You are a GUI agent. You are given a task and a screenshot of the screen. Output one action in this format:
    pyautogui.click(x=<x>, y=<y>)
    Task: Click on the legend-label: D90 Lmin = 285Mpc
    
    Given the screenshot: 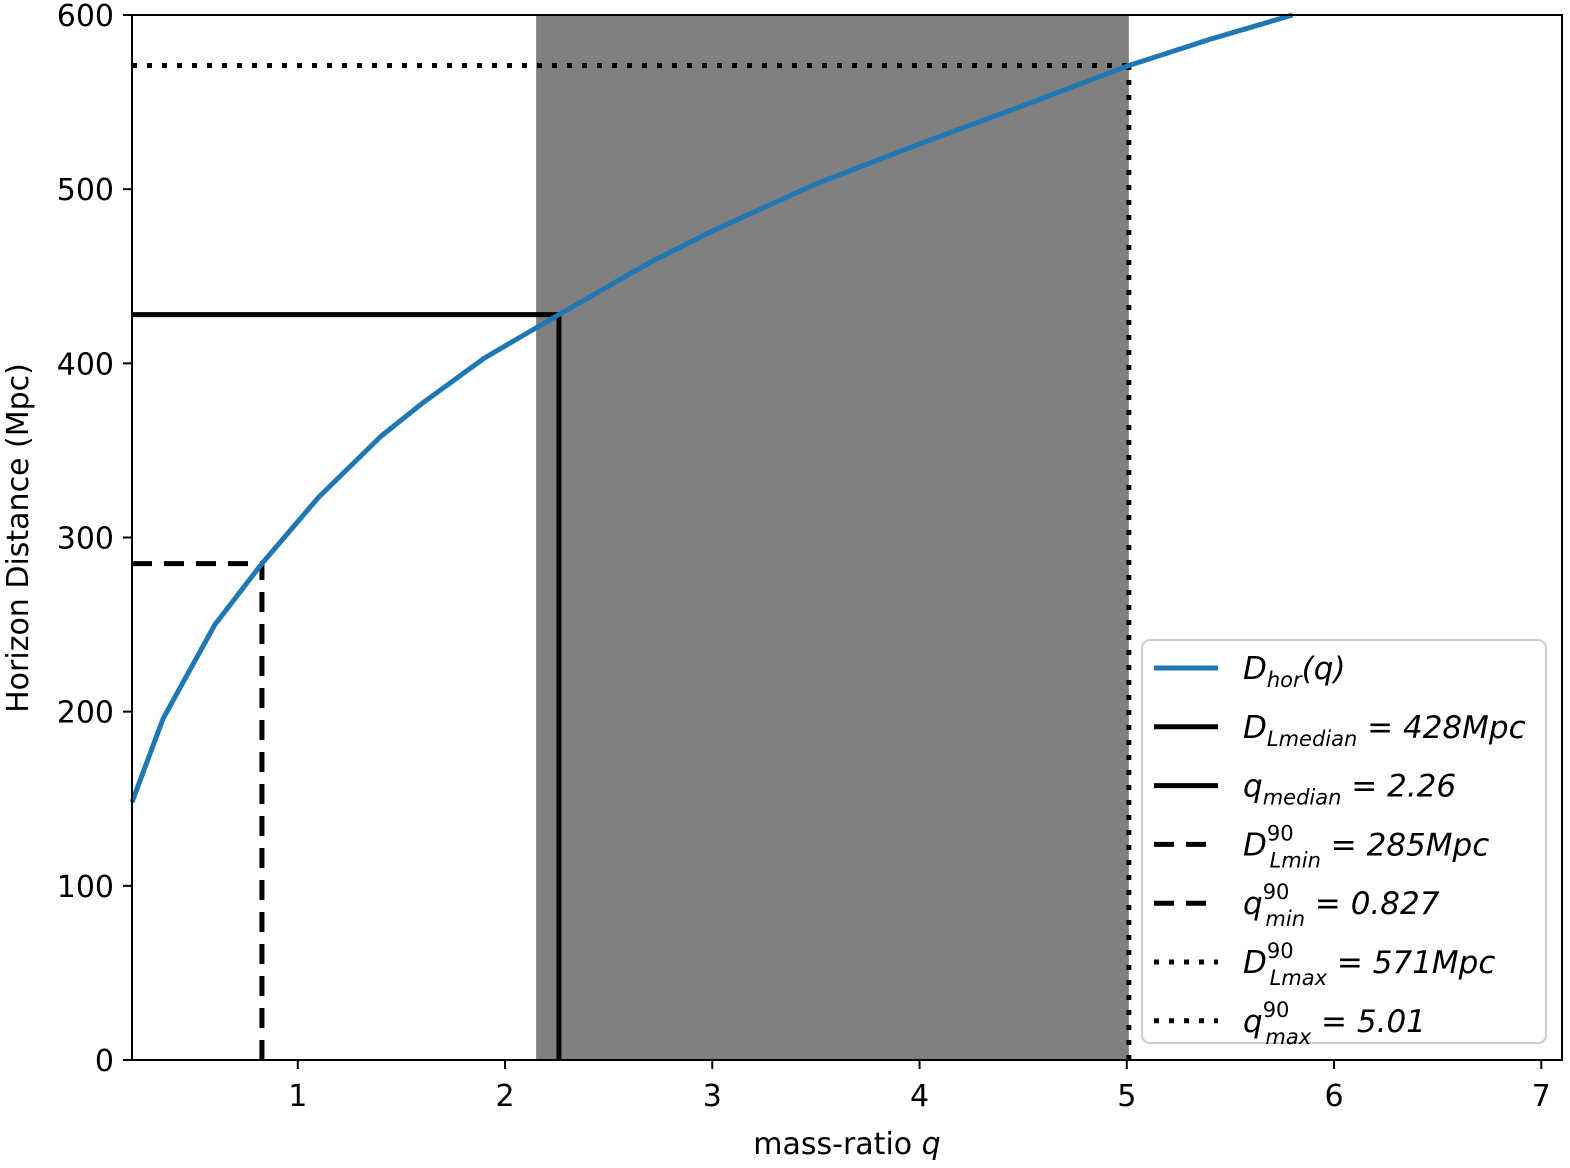 What is the action you would take?
    pyautogui.click(x=1366, y=846)
    